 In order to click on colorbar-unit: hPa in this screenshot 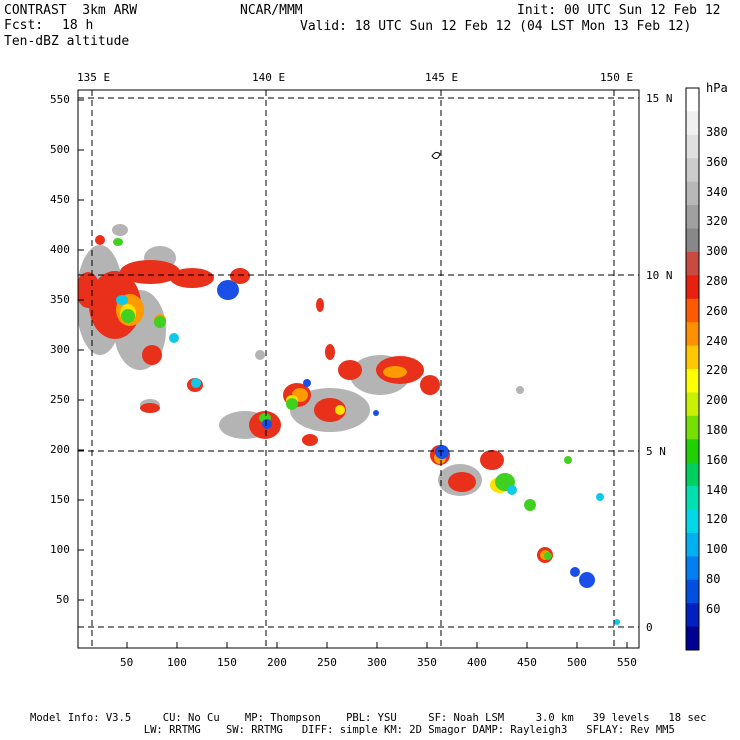, I will do `click(717, 88)`.